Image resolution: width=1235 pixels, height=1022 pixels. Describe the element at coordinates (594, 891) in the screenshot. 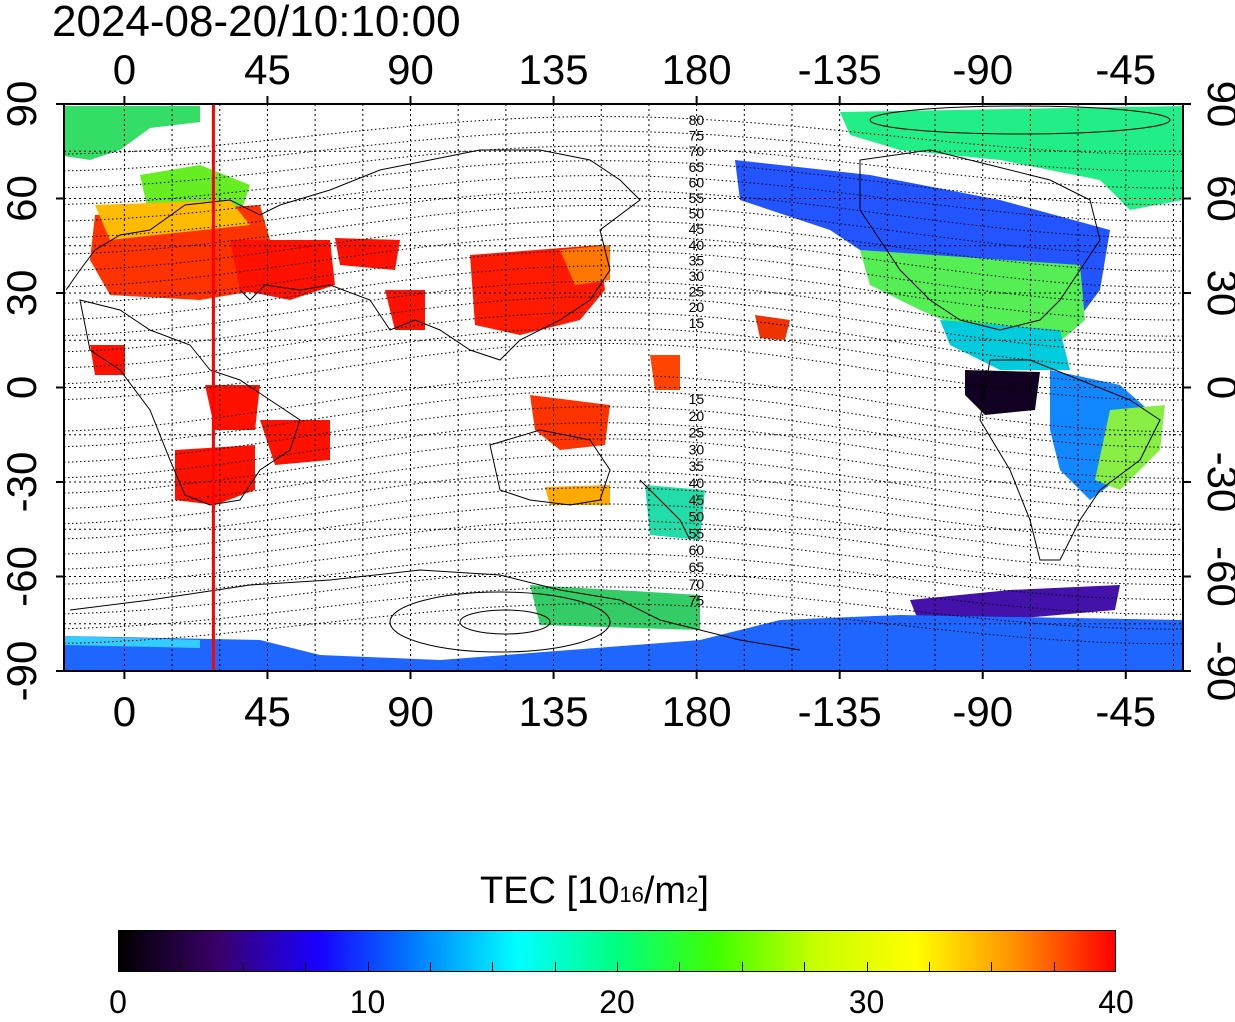

I see `colorbar-title: TEC [1016/m2]` at that location.